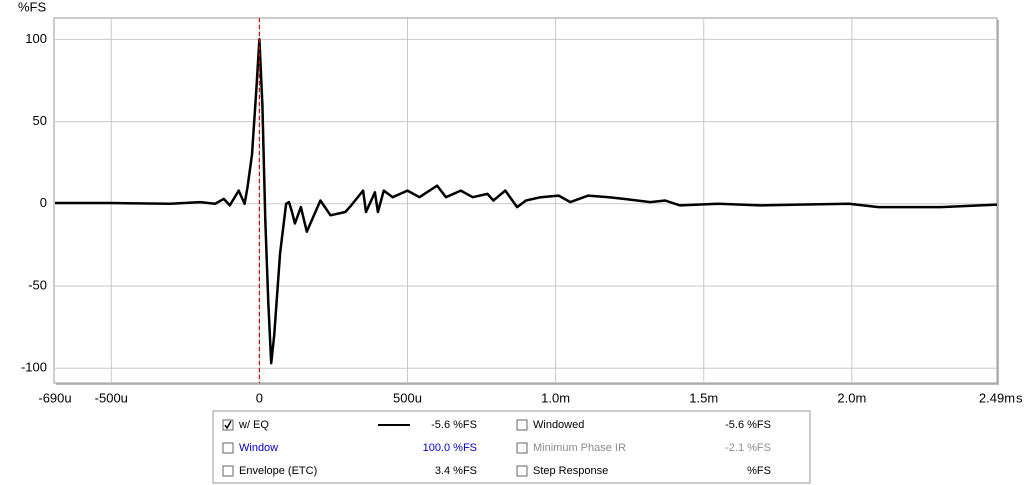 The height and width of the screenshot is (485, 1024). Describe the element at coordinates (748, 448) in the screenshot. I see `legend-value: -2.1 %FS` at that location.